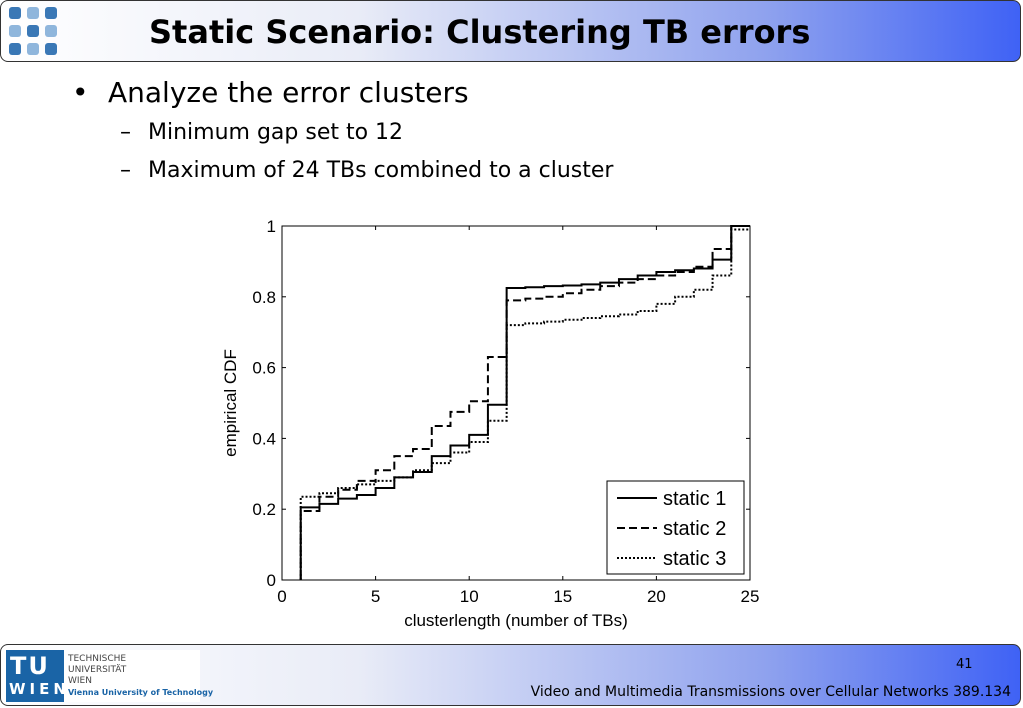 The height and width of the screenshot is (708, 1023). What do you see at coordinates (271, 226) in the screenshot?
I see `y-tick-label: 1` at bounding box center [271, 226].